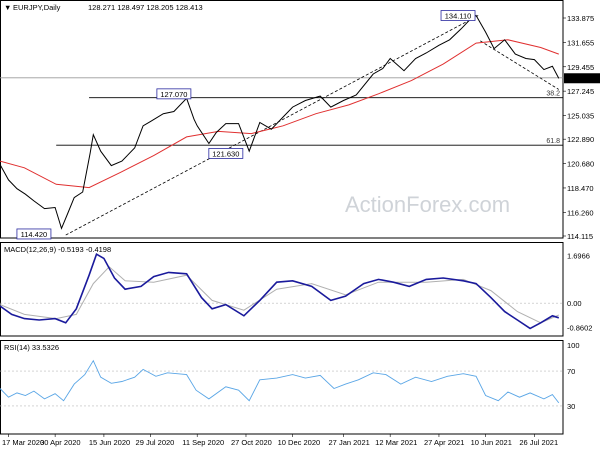 The width and height of the screenshot is (600, 450). What do you see at coordinates (109, 442) in the screenshot?
I see `date-axis-label: 15 Jun 2020` at bounding box center [109, 442].